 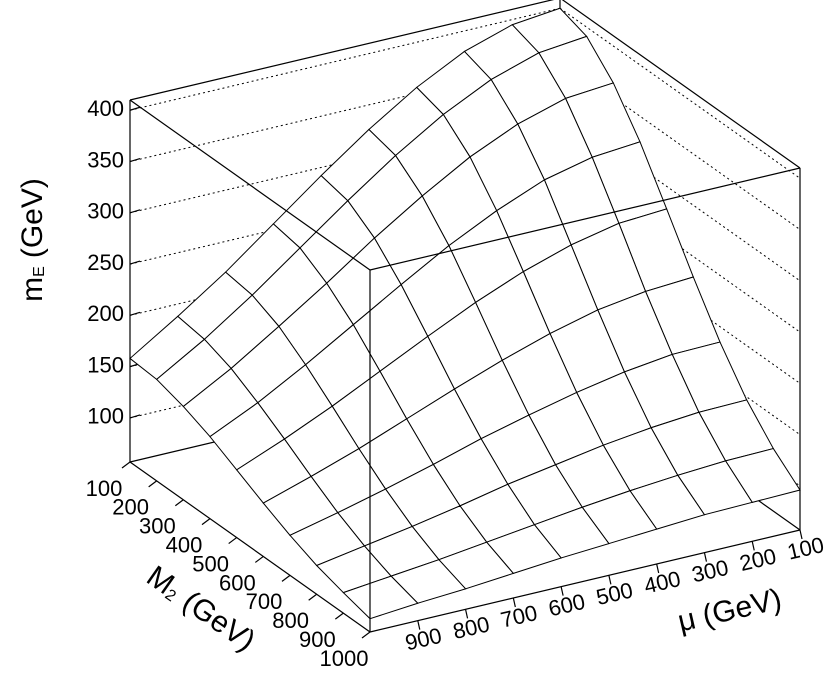 What do you see at coordinates (105, 108) in the screenshot?
I see `z-tick-label: 400` at bounding box center [105, 108].